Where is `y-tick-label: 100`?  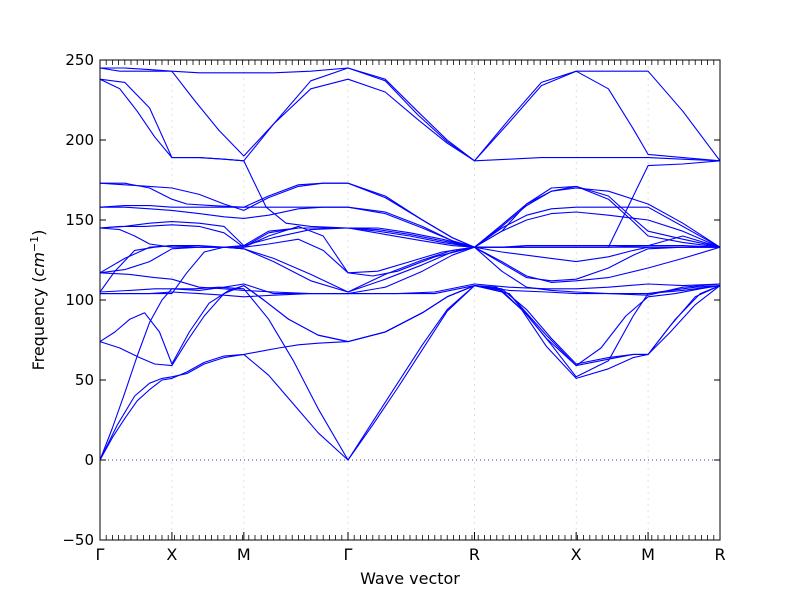
y-tick-label: 100 is located at coordinates (79, 300).